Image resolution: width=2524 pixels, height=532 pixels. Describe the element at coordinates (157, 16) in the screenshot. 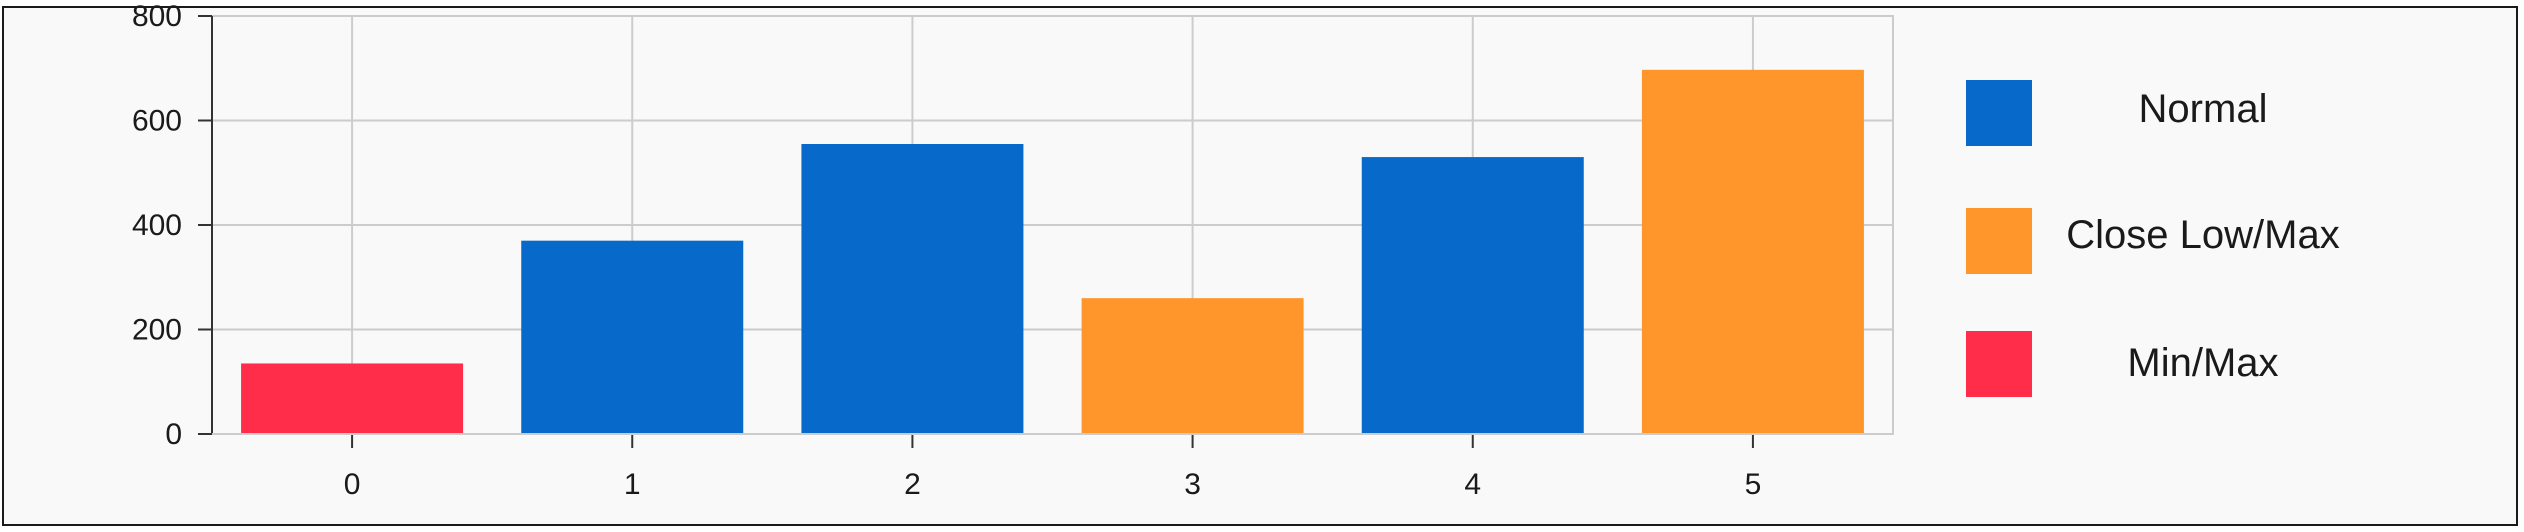

I see `y-tick-label: 800` at that location.